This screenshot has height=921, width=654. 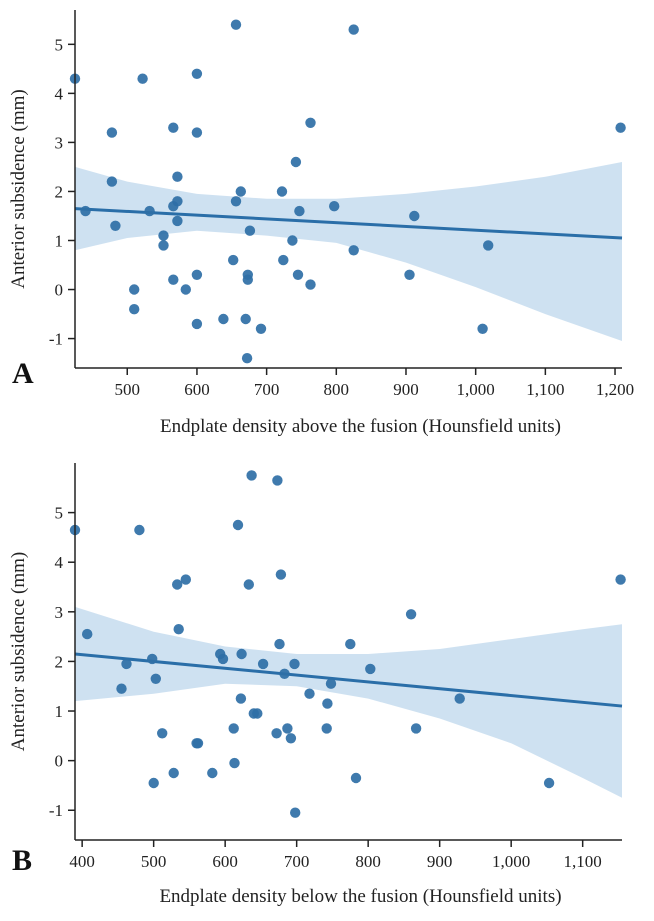 I want to click on y-tick-label: 5, so click(x=59, y=44).